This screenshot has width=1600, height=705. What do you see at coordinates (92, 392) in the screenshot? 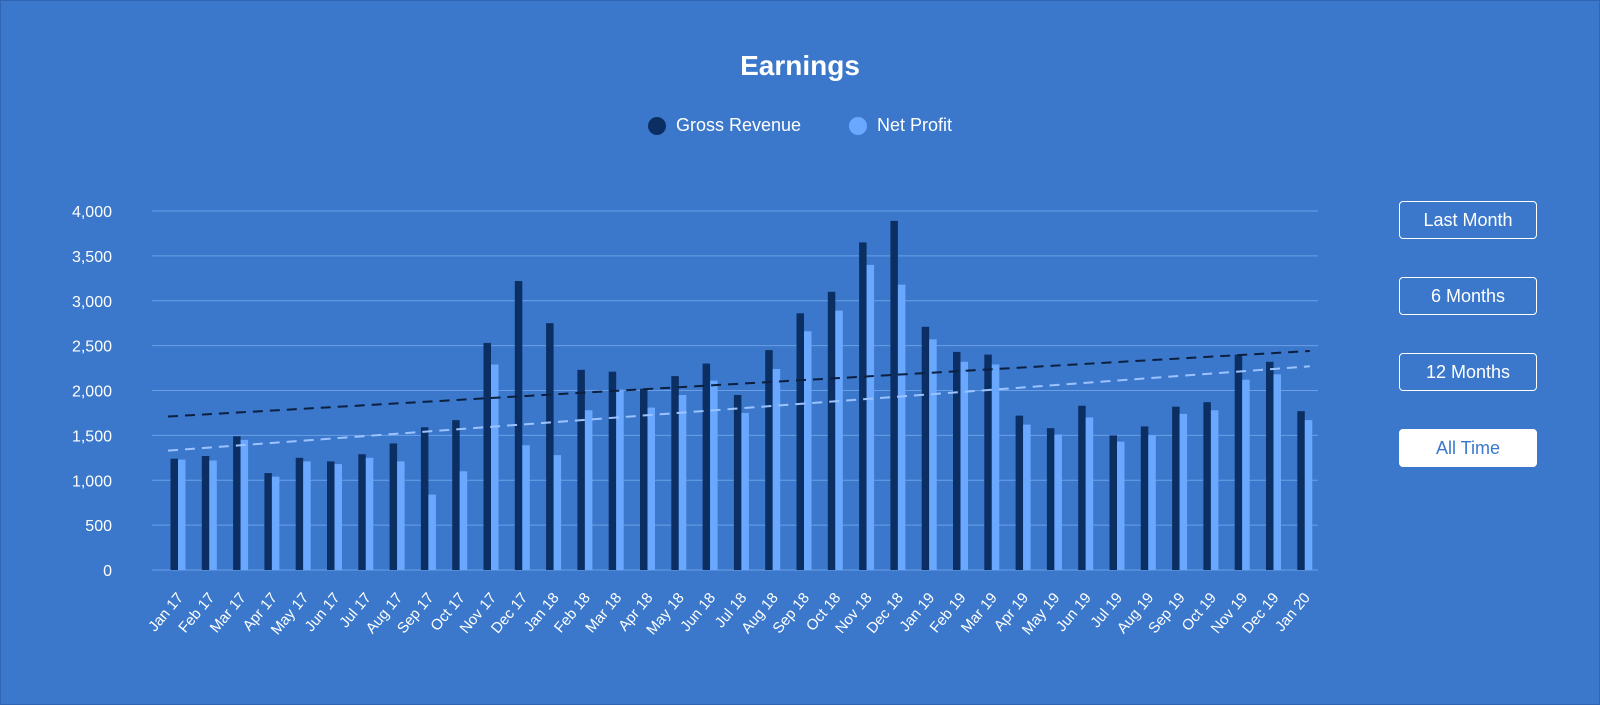
I see `y-tick-label: 2,000` at bounding box center [92, 392].